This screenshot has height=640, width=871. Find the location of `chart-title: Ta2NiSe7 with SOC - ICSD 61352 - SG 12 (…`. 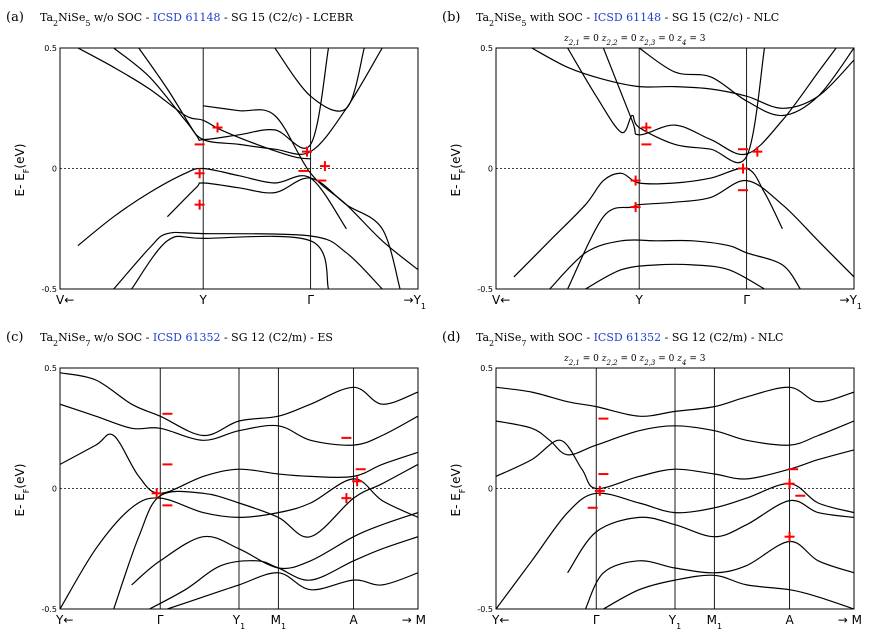

chart-title: Ta2NiSe7 with SOC - ICSD 61352 - SG 12 (… is located at coordinates (629, 339).